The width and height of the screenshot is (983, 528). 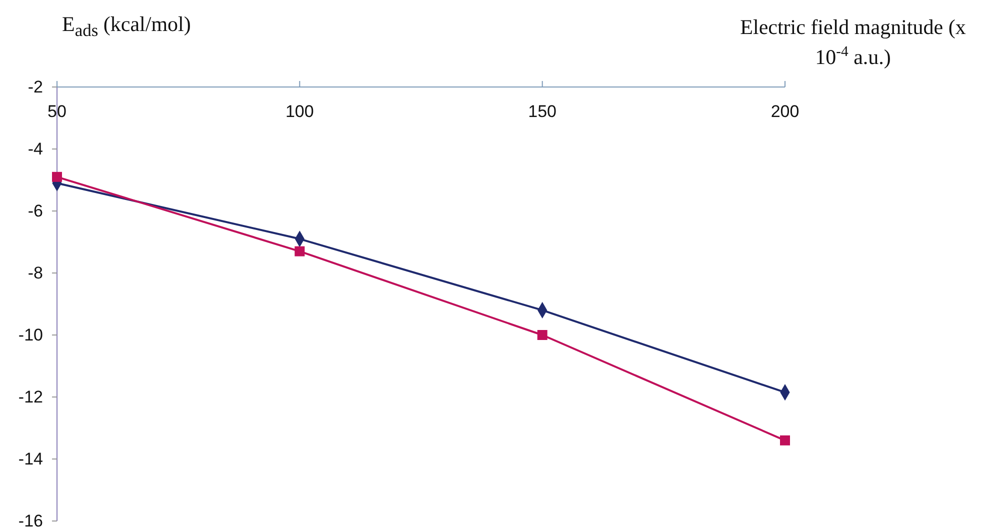 I want to click on y-tick-label: -12, so click(x=30, y=396).